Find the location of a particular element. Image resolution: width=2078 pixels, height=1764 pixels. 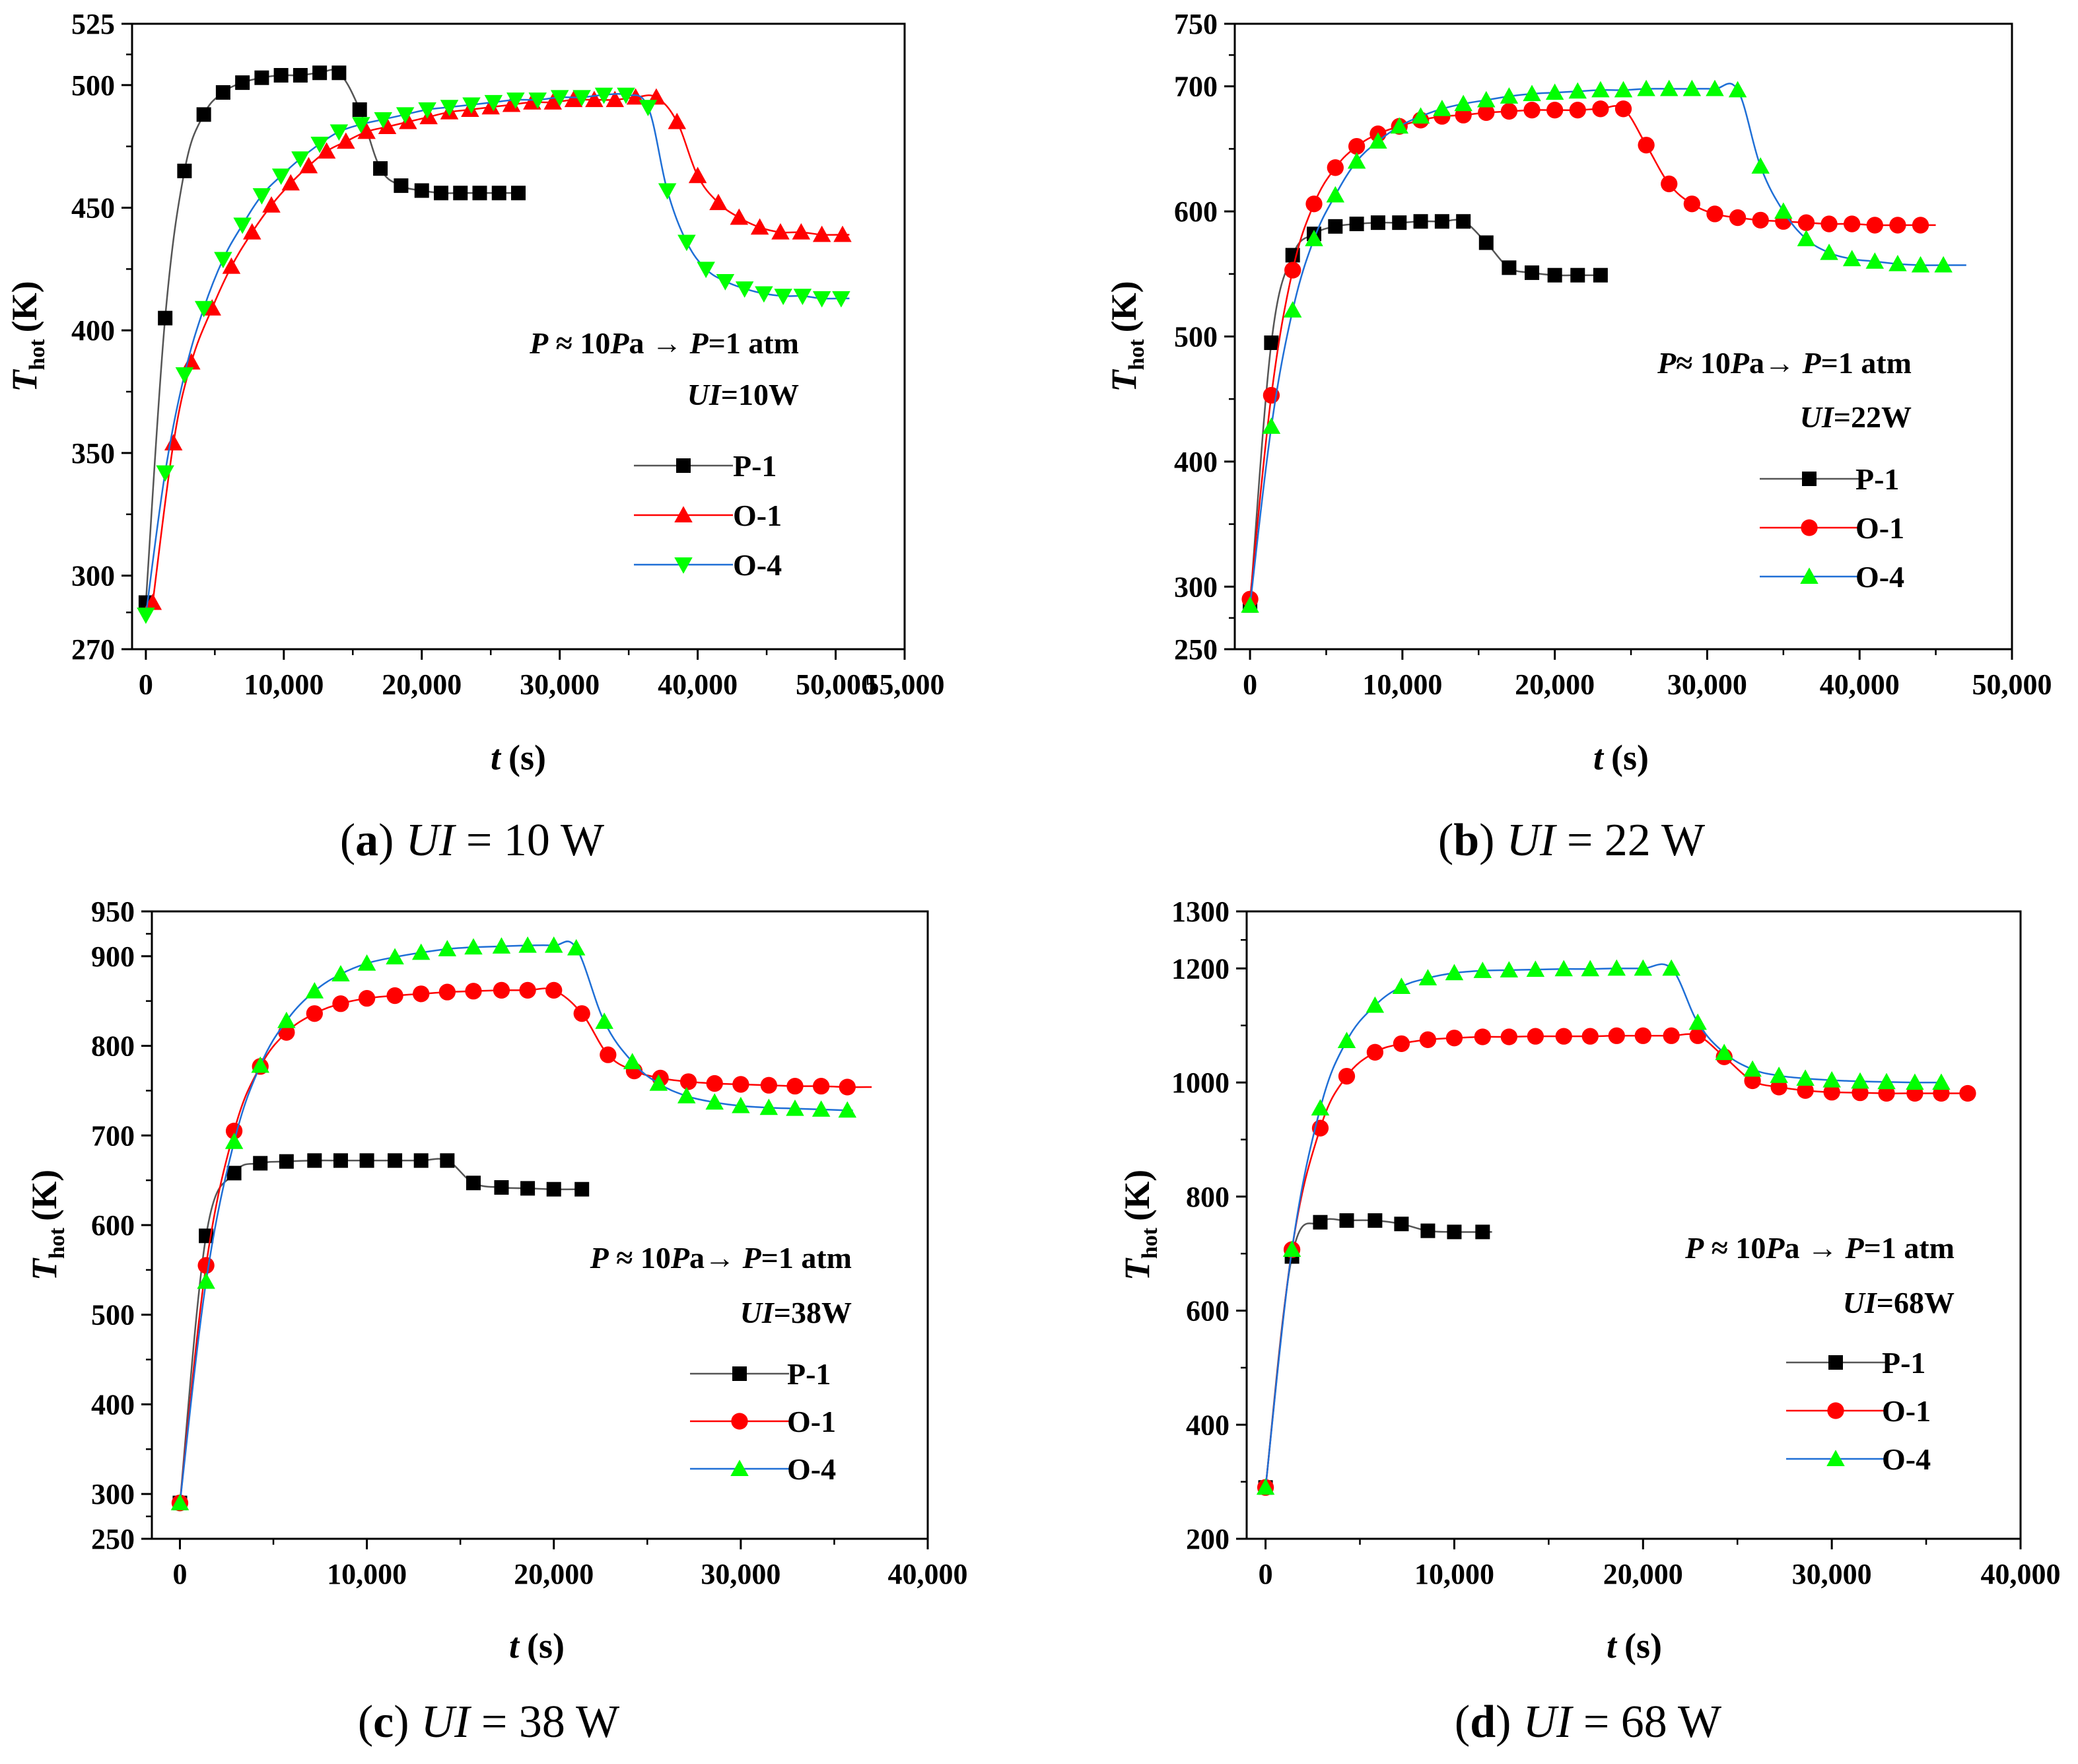

annotation: P ≈ 10Pa→ P=1 atm is located at coordinates (721, 1258).